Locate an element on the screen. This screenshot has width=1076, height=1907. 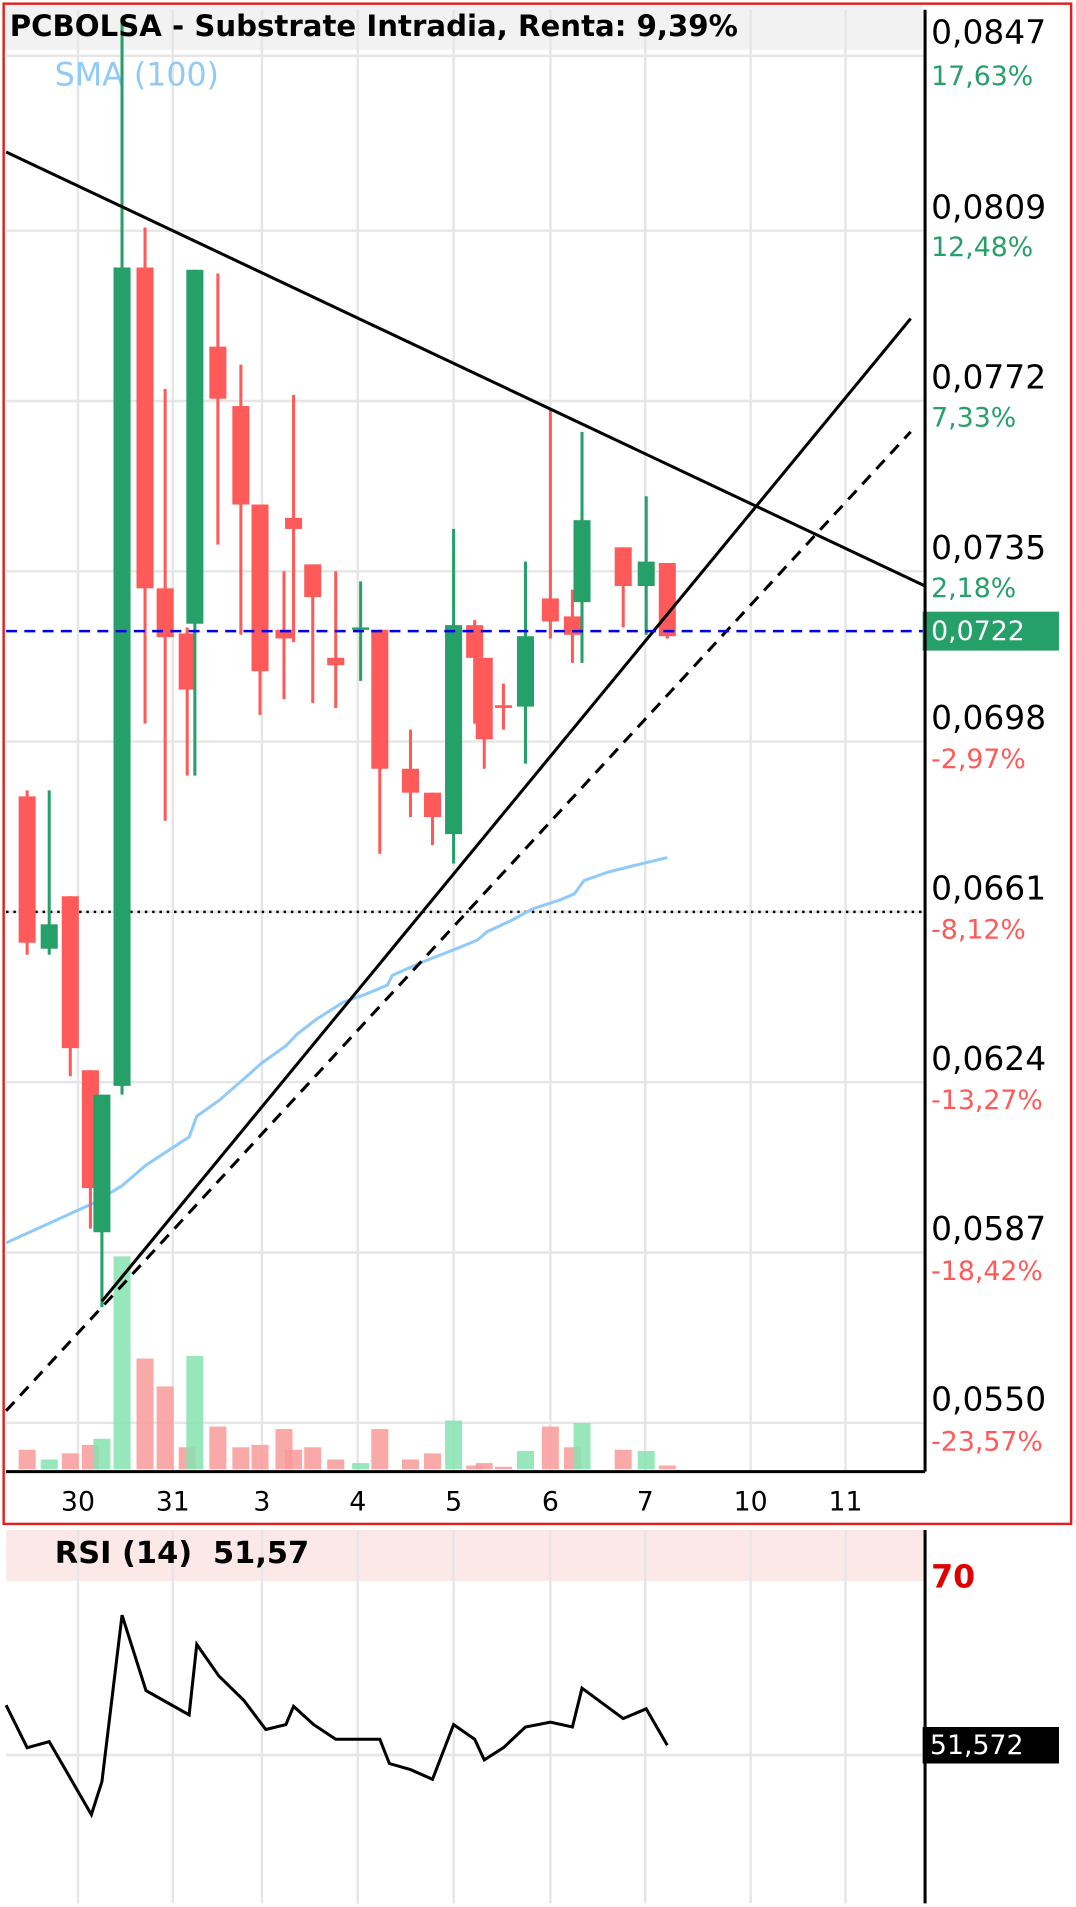
rsi-value-box is located at coordinates (990, 1745).